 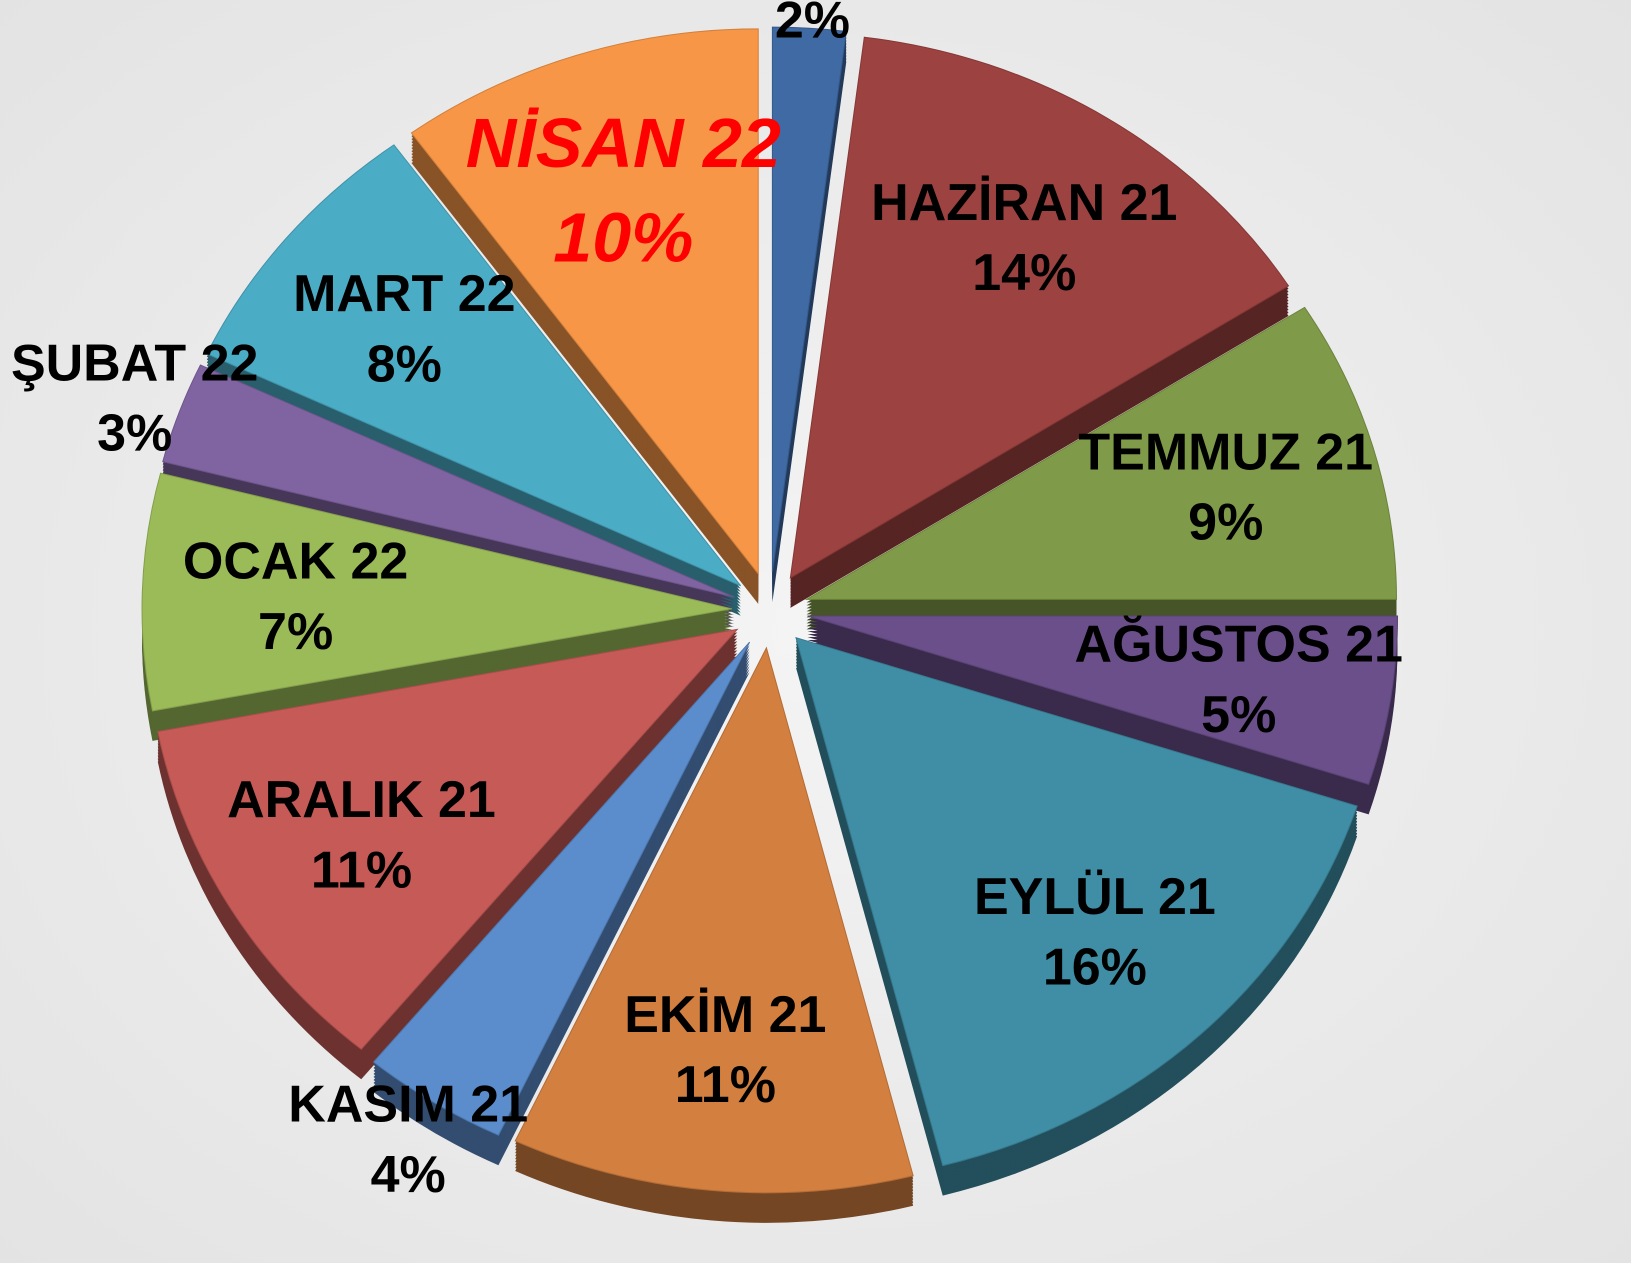 What do you see at coordinates (725, 1015) in the screenshot?
I see `category-label: EKİM 21` at bounding box center [725, 1015].